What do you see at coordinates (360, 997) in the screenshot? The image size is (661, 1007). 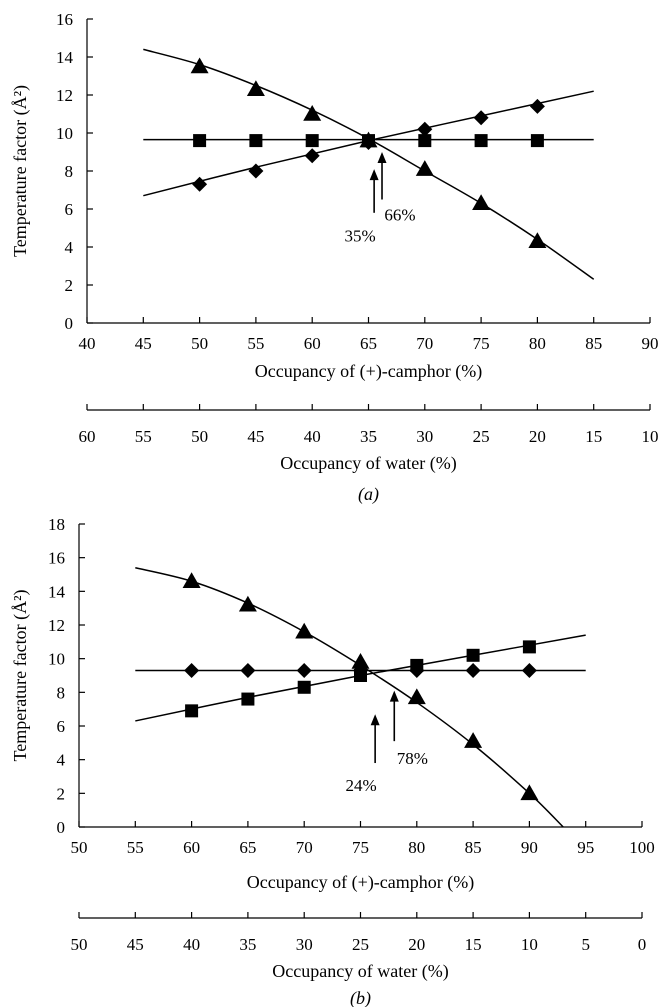 I see `panel-label: (b)` at bounding box center [360, 997].